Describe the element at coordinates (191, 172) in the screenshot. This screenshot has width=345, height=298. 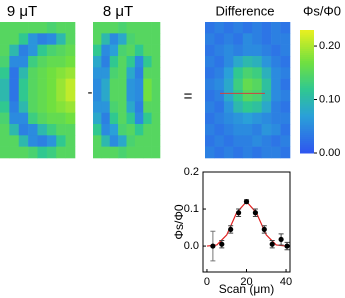
I see `y-tick-label: 0.2` at that location.